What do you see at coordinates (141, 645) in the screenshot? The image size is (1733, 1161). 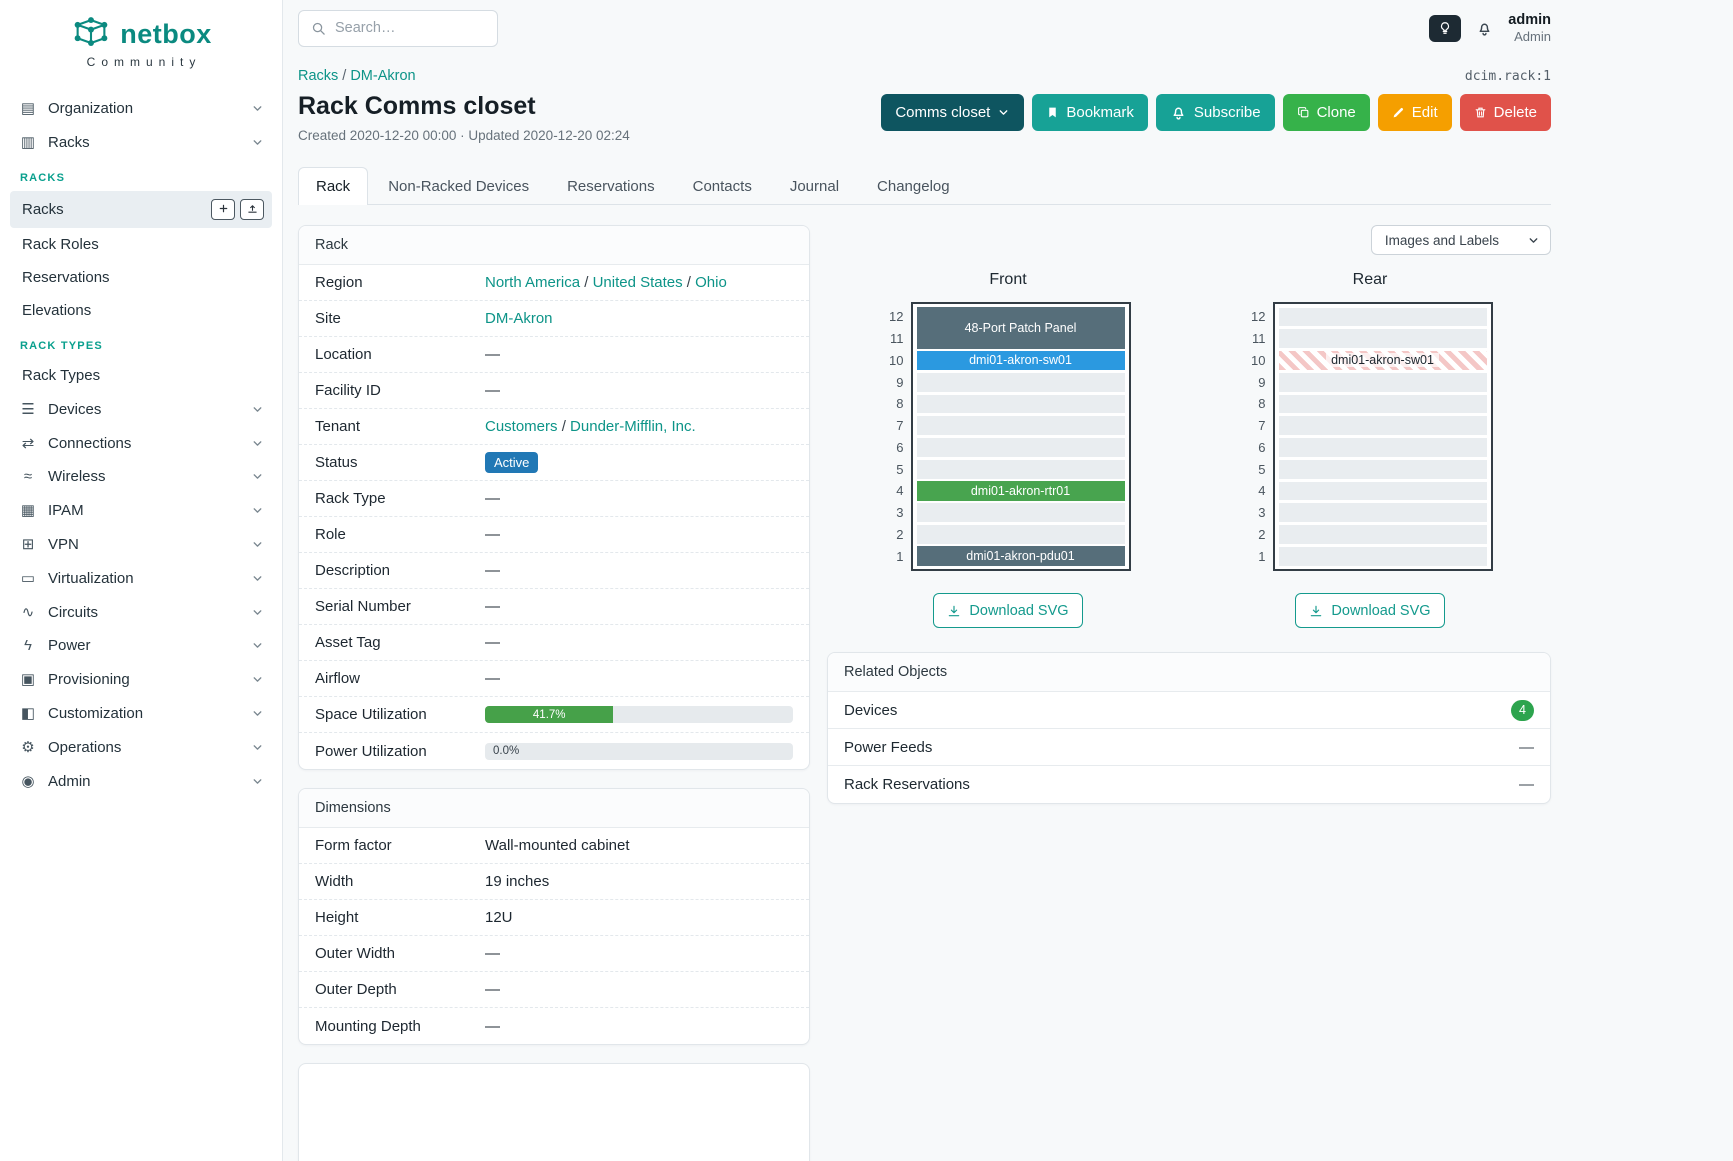 I see `sidebar-item-power: ϟ Power` at bounding box center [141, 645].